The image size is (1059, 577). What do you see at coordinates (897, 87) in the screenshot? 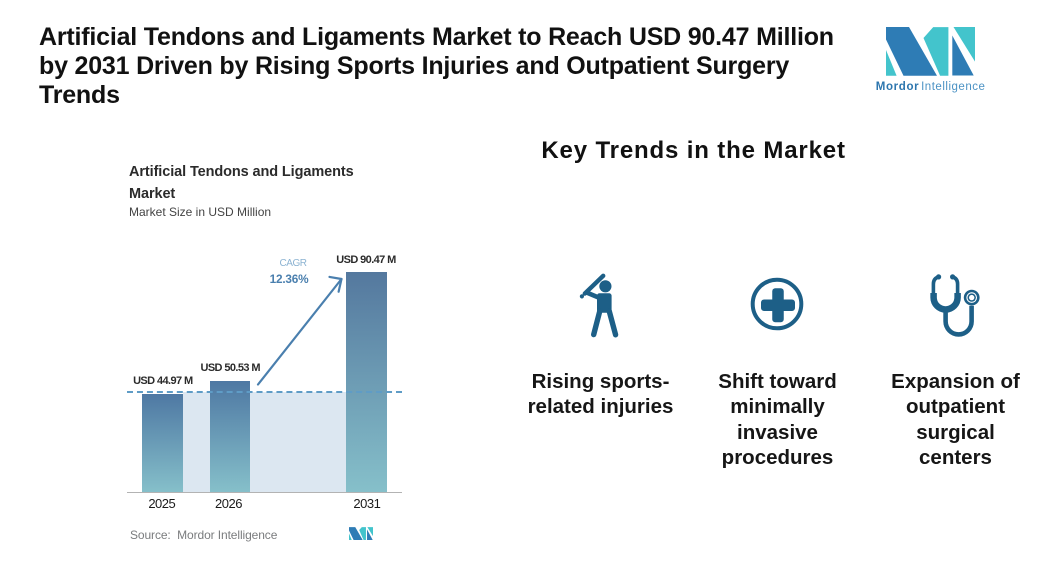
I see `svg-text: Mordor` at bounding box center [897, 87].